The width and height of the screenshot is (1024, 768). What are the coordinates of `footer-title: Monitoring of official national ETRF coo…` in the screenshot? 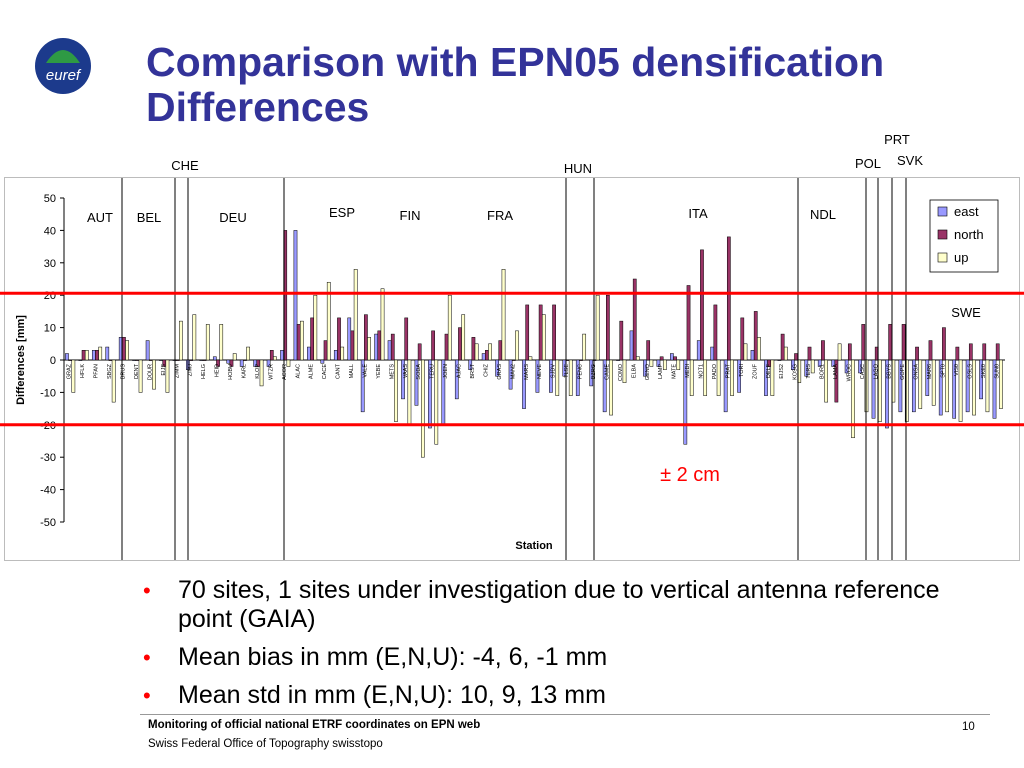 It's located at (314, 725).